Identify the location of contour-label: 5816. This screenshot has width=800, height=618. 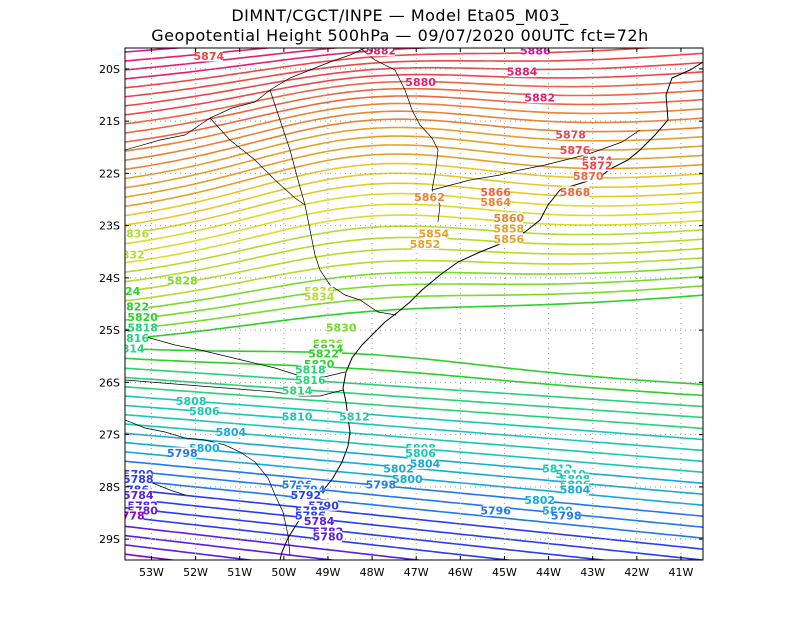
(310, 380).